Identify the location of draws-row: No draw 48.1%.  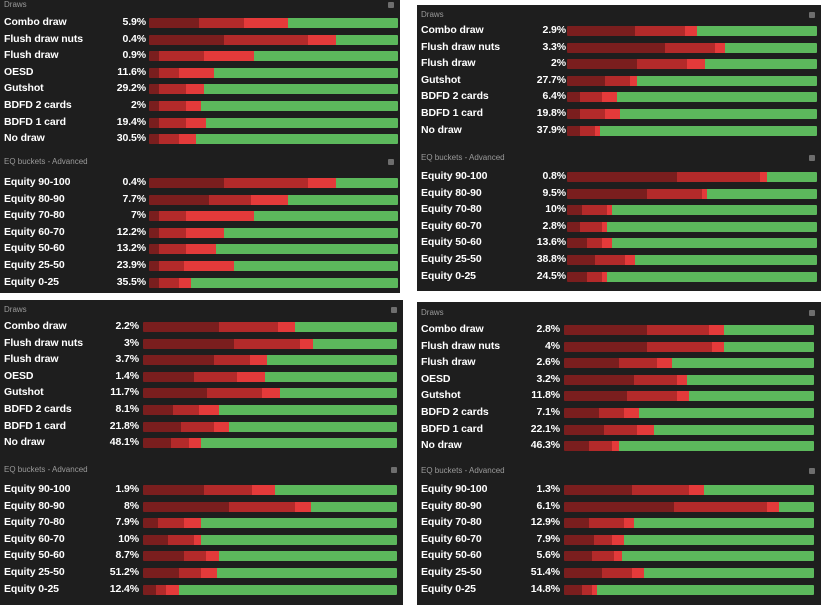
(201, 443).